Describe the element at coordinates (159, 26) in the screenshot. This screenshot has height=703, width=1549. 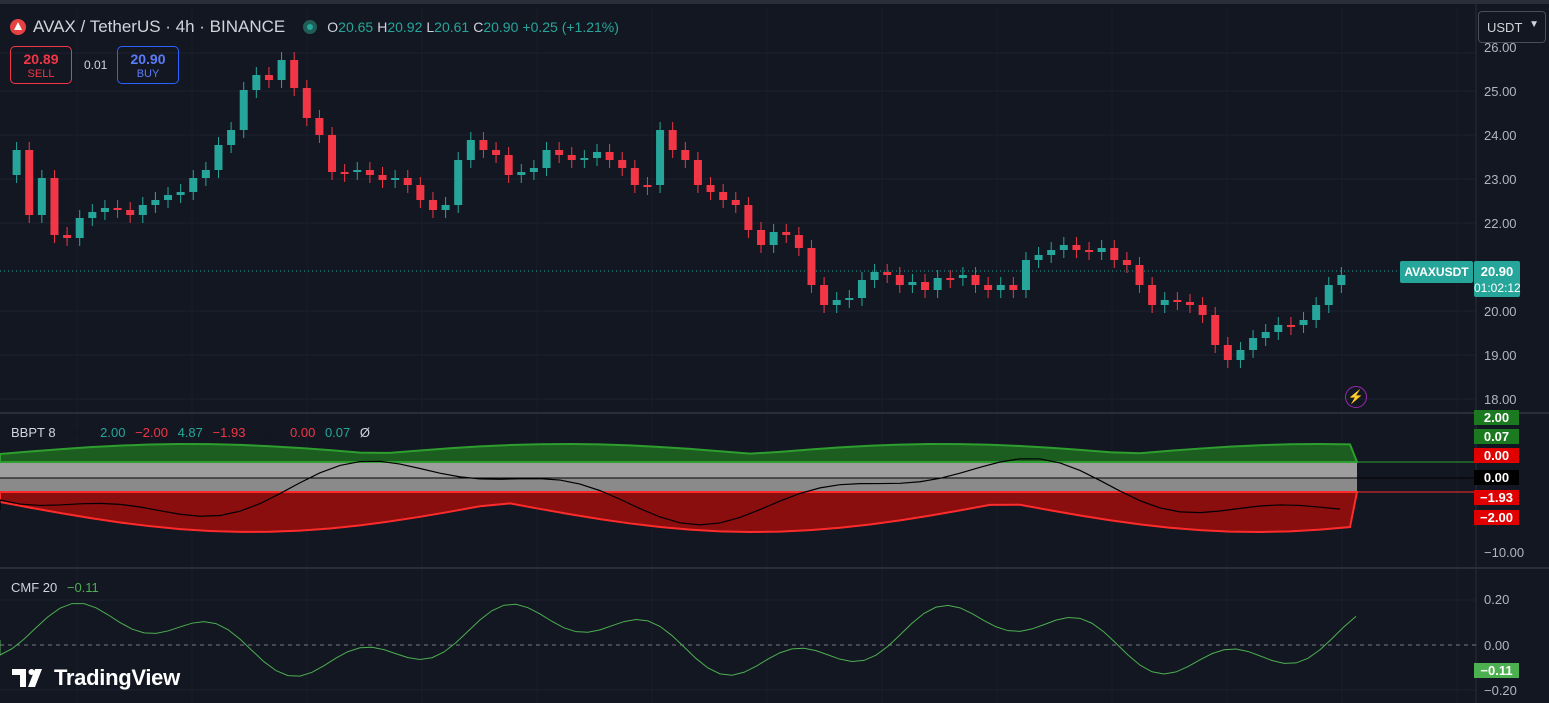
I see `symbol-title: AVAX / TetherUS · 4h · BINANCE` at that location.